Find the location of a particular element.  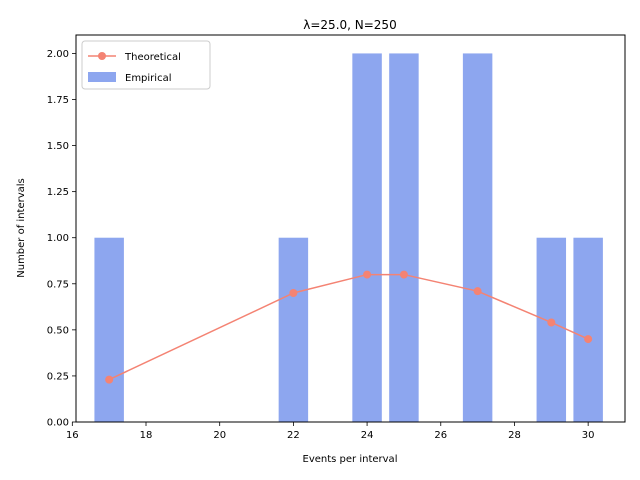

y-tick-label-1.50: 1.50 is located at coordinates (58, 146).